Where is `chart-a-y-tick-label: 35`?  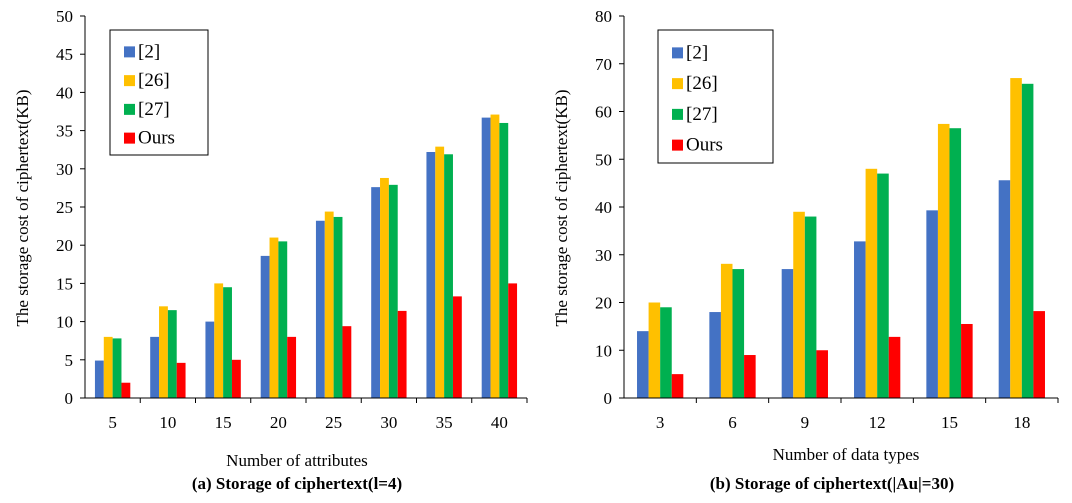
chart-a-y-tick-label: 35 is located at coordinates (64, 131).